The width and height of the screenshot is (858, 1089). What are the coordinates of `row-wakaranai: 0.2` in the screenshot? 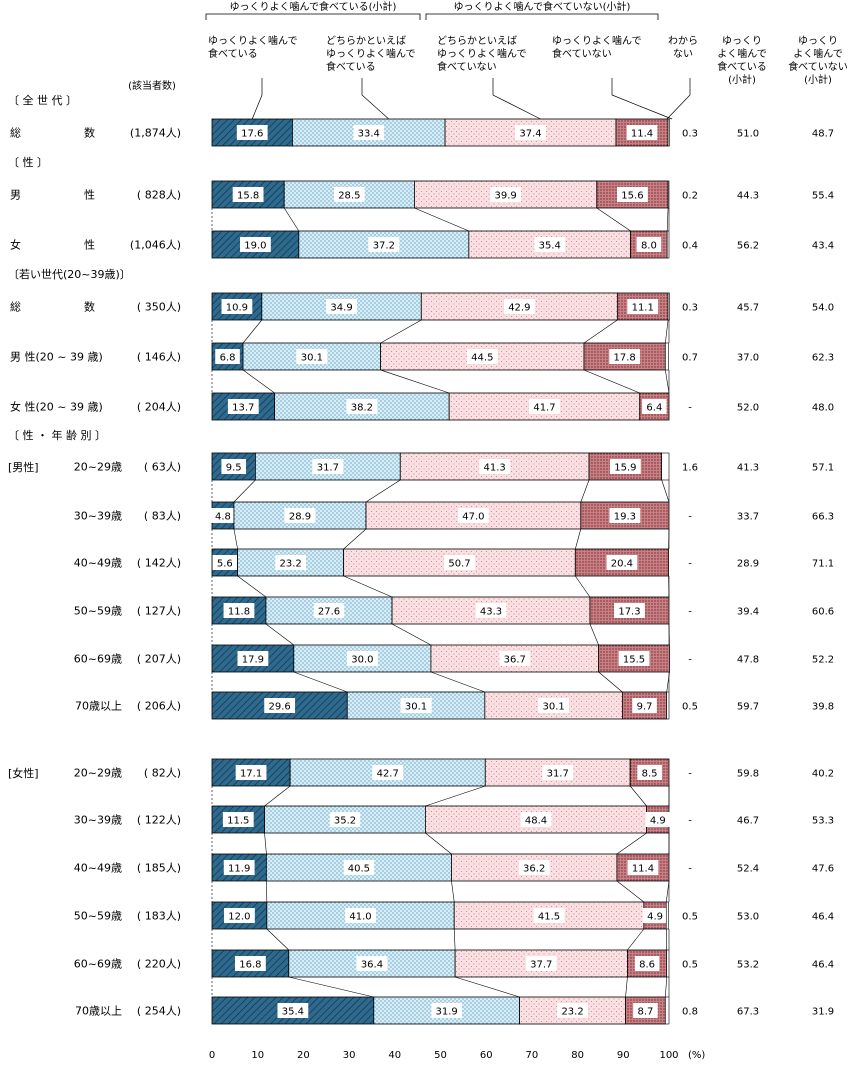 It's located at (690, 196).